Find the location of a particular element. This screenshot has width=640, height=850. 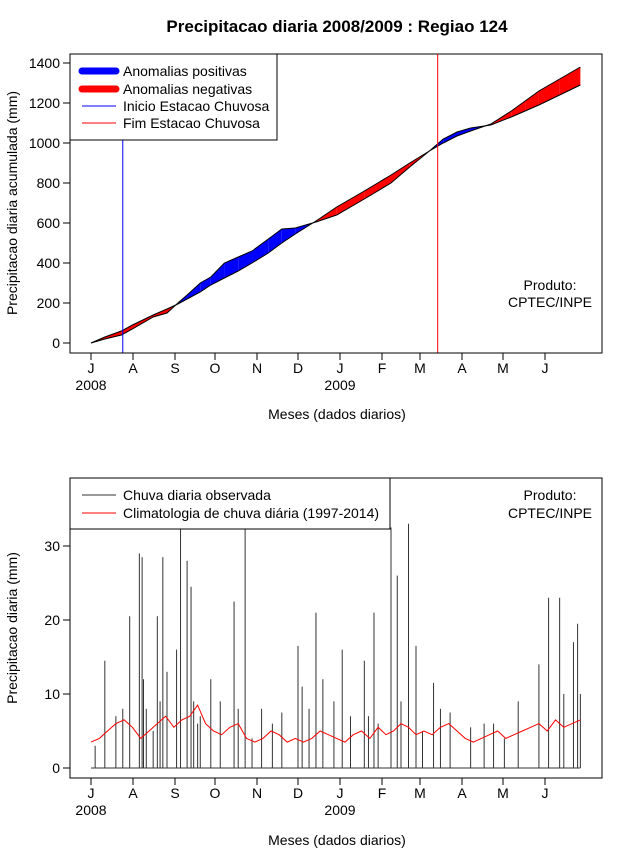

cumulative-y-tick-label: 1000 is located at coordinates (44, 143).